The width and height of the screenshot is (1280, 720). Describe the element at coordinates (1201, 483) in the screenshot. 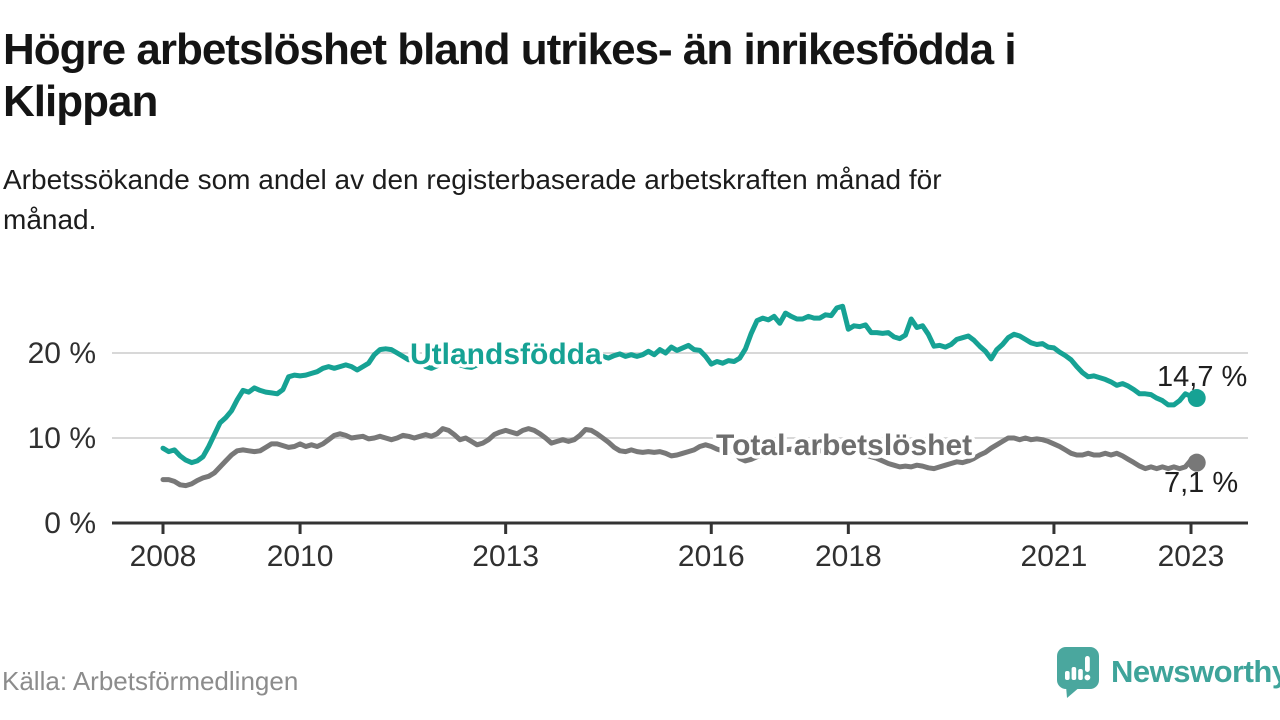

I see `series-end-value-1: 7,1 %` at that location.